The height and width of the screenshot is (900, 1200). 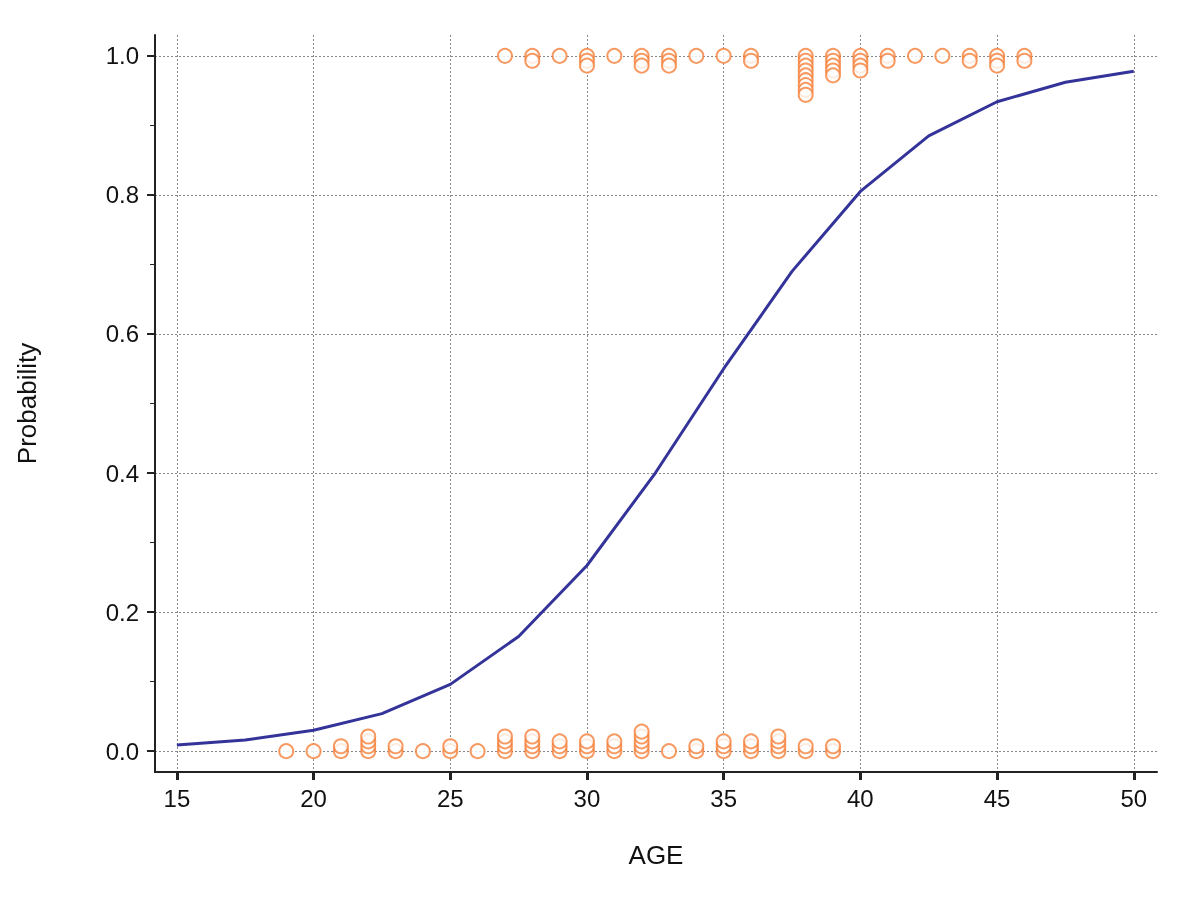 I want to click on y-tick-label: 1.0, so click(x=122, y=56).